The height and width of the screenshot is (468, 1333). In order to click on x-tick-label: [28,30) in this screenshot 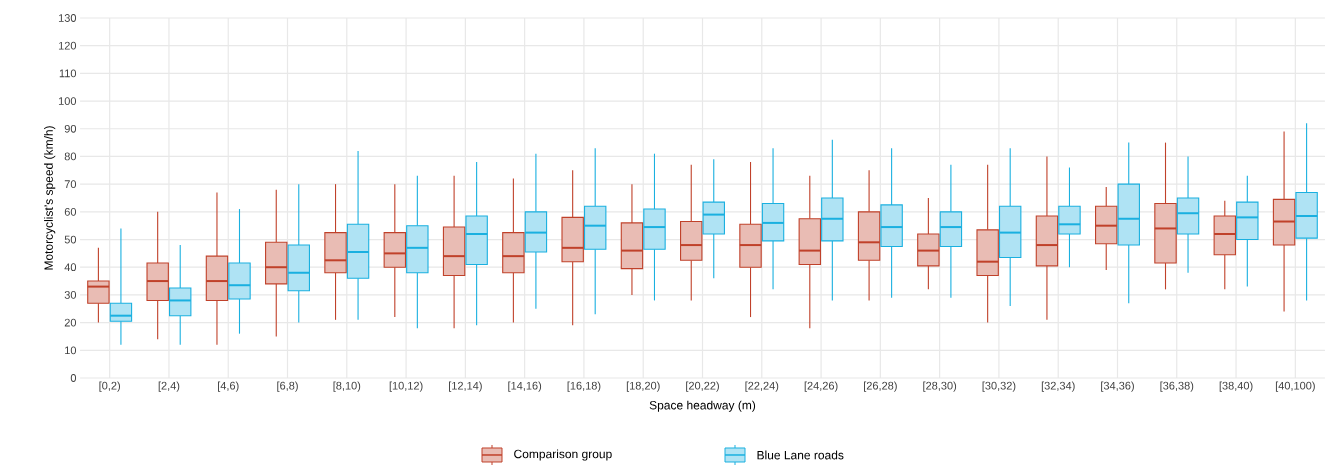, I will do `click(940, 386)`.